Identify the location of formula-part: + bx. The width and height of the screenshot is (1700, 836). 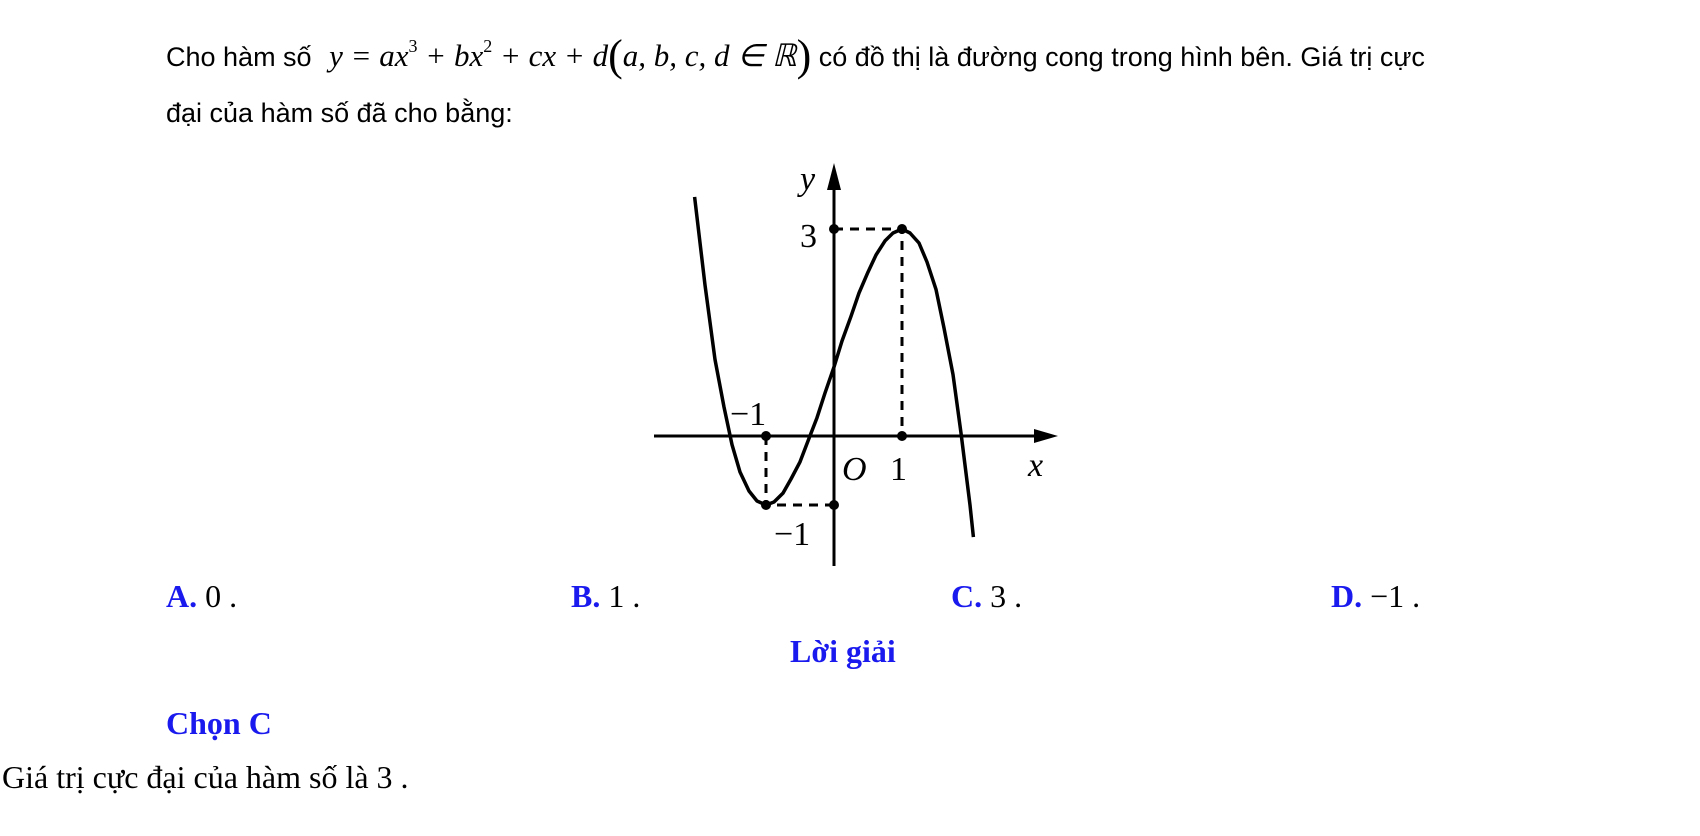
(450, 55).